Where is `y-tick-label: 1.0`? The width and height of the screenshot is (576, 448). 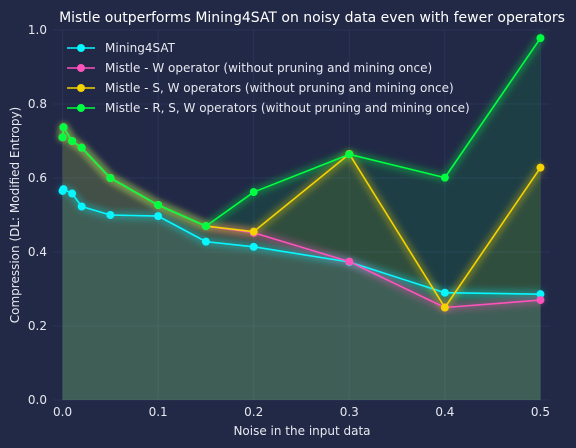 y-tick-label: 1.0 is located at coordinates (37, 30).